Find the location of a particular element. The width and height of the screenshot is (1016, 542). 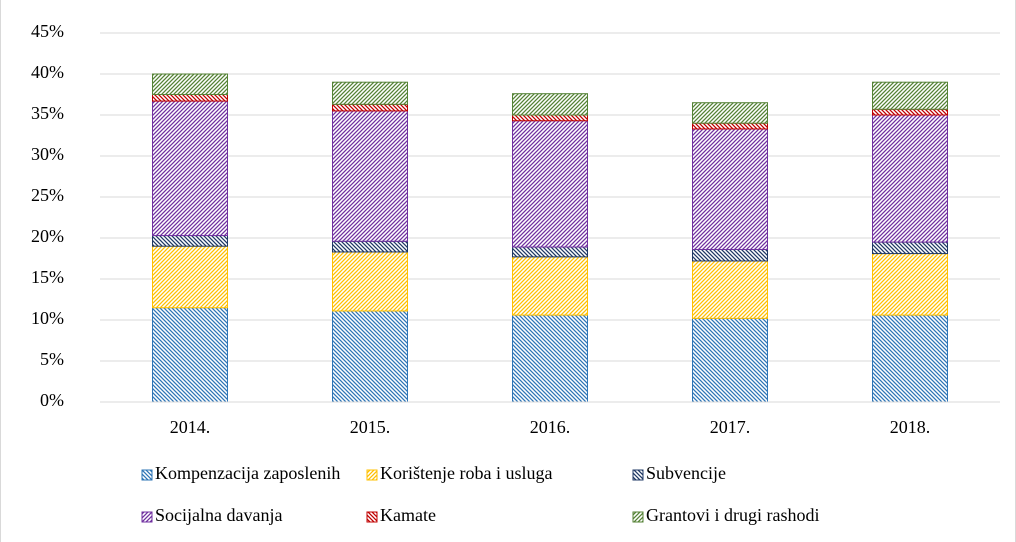

y-tick-label: 5% is located at coordinates (52, 359).